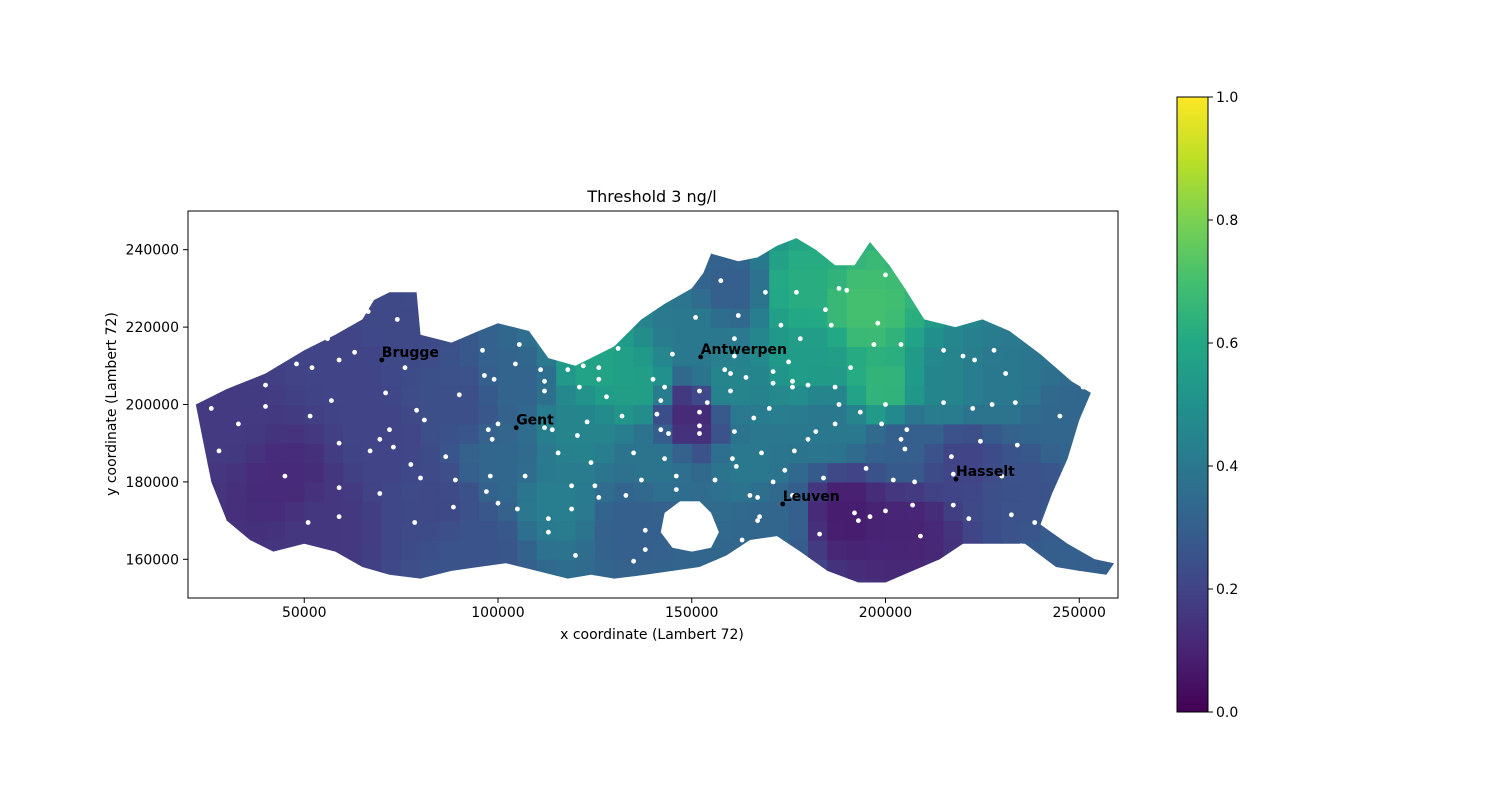 Image resolution: width=1500 pixels, height=804 pixels. I want to click on city-label: Hasselt, so click(985, 472).